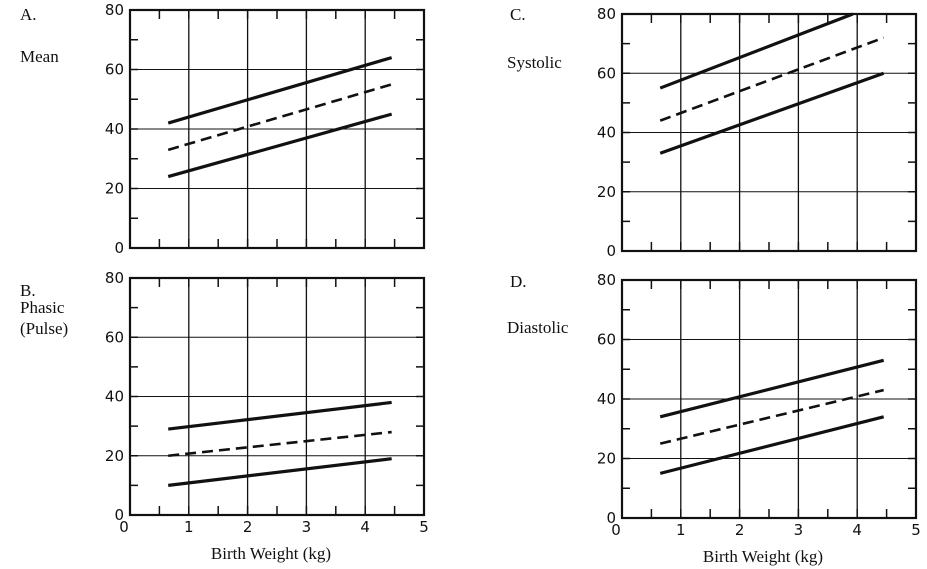 The image size is (927, 569). What do you see at coordinates (518, 281) in the screenshot?
I see `panel-label: D.` at bounding box center [518, 281].